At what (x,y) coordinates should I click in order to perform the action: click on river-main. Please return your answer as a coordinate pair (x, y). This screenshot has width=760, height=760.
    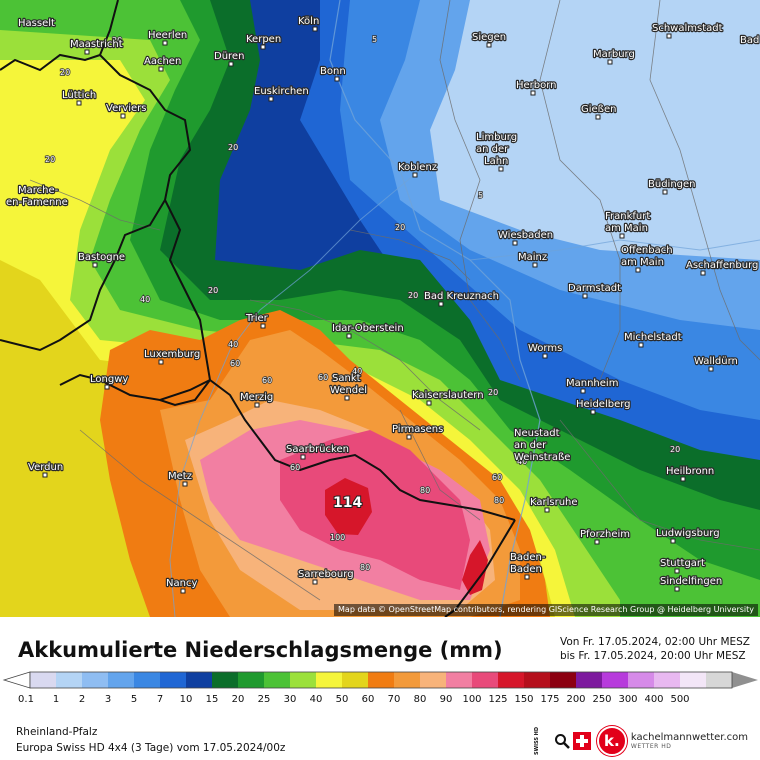
    Looking at the image, I should click on (614, 250).